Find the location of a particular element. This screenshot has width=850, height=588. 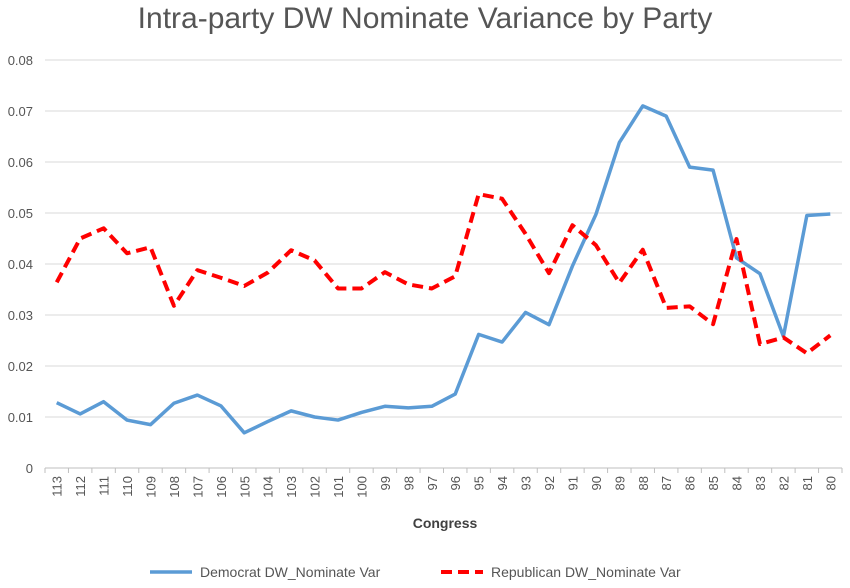

x-tick-label: 109 is located at coordinates (150, 487).